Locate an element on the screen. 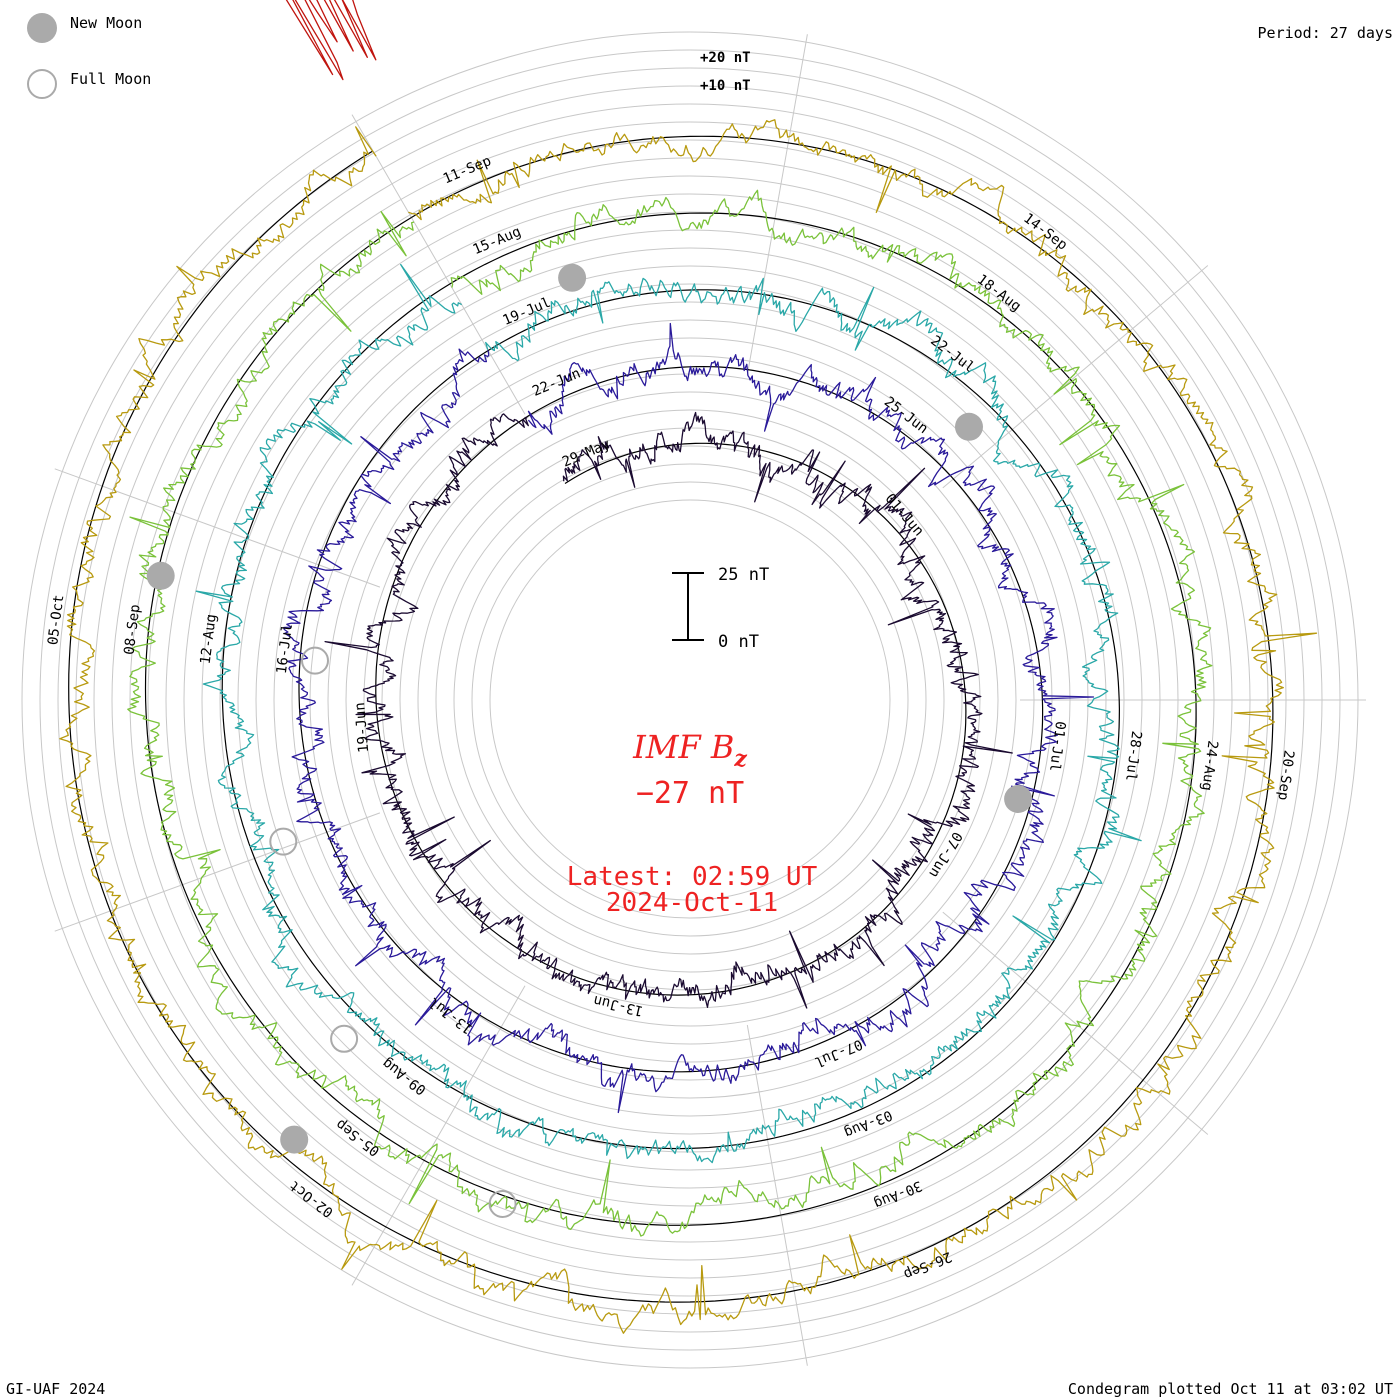 The width and height of the screenshot is (1400, 1400). latest-time: Latest: 02:59 UT is located at coordinates (692, 877).